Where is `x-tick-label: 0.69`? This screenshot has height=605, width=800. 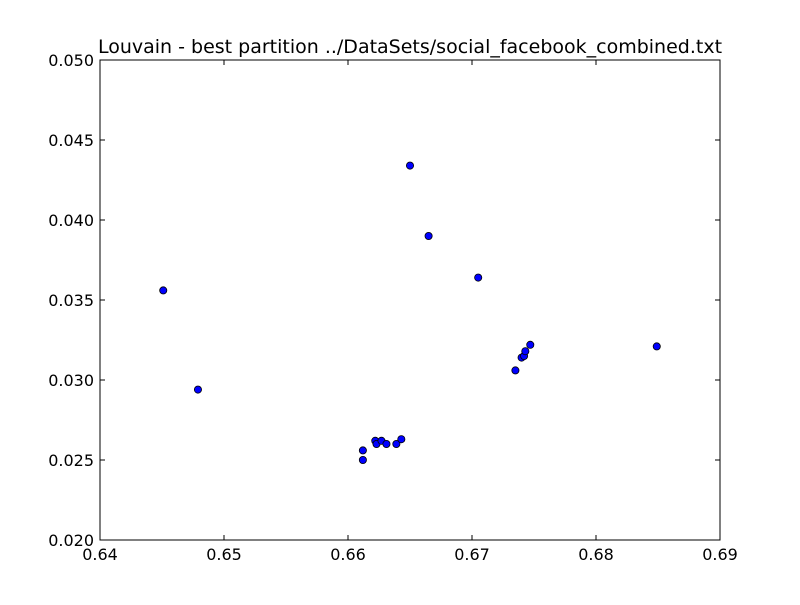
x-tick-label: 0.69 is located at coordinates (720, 554).